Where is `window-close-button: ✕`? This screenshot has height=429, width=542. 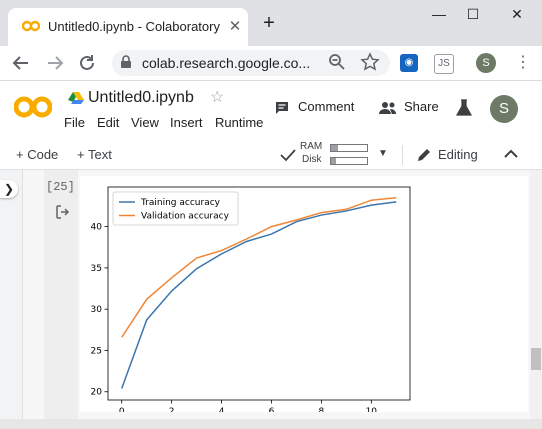
window-close-button: ✕ is located at coordinates (517, 14).